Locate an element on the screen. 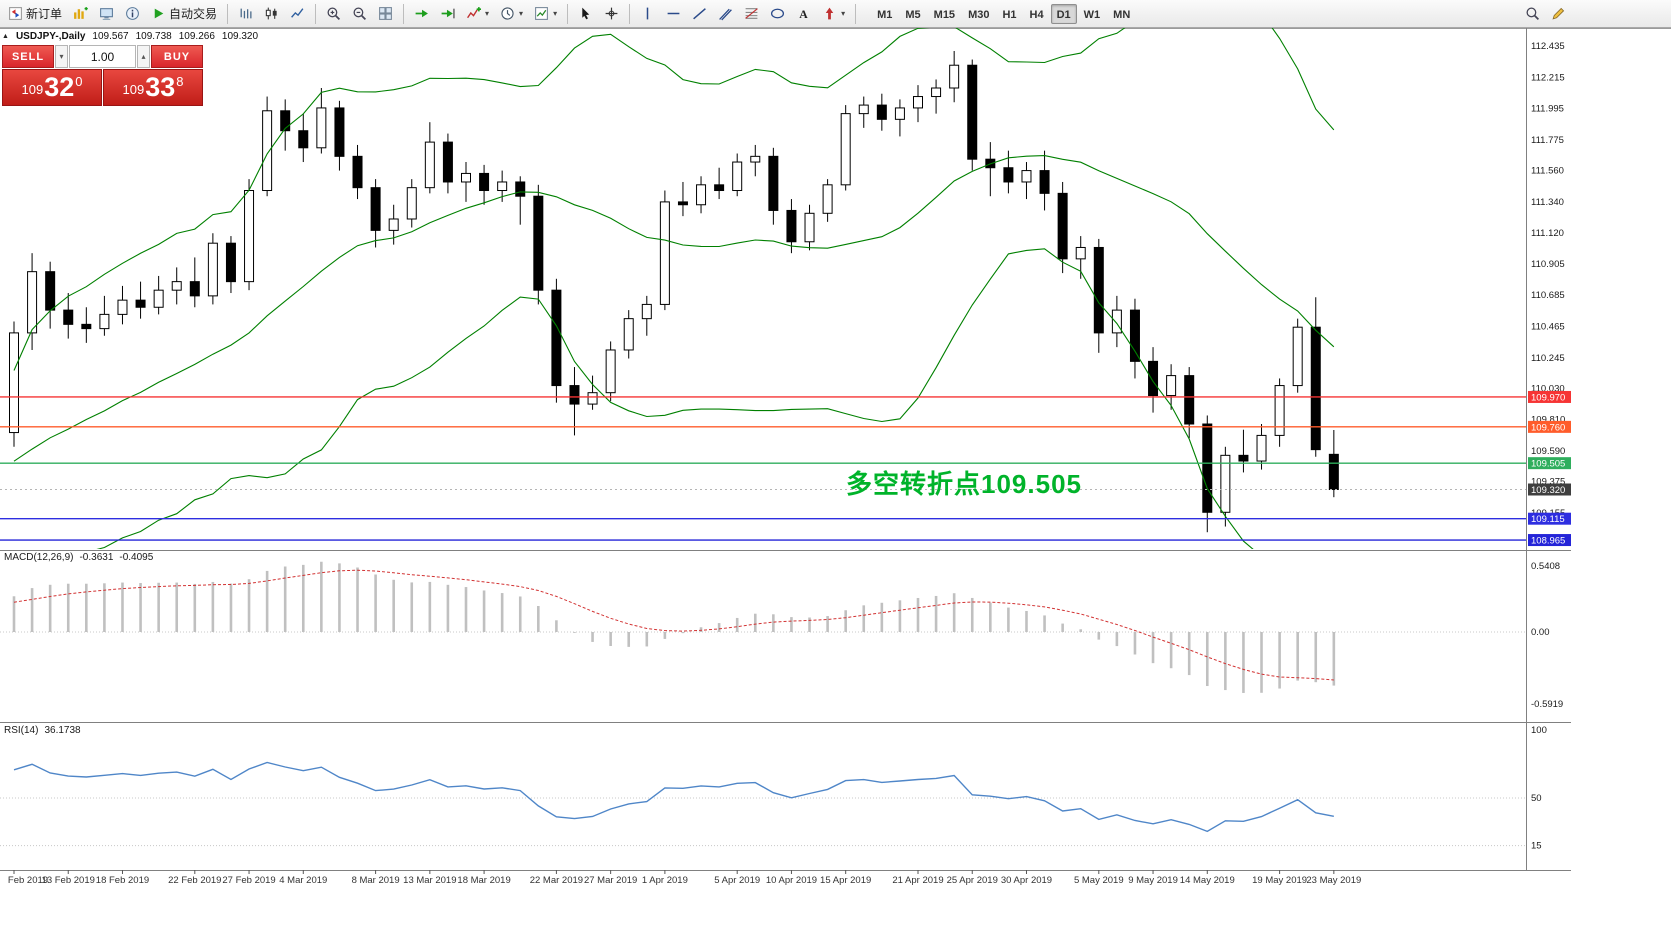 Image resolution: width=1671 pixels, height=952 pixels. sell-price-display: 109 32 0 is located at coordinates (52, 87).